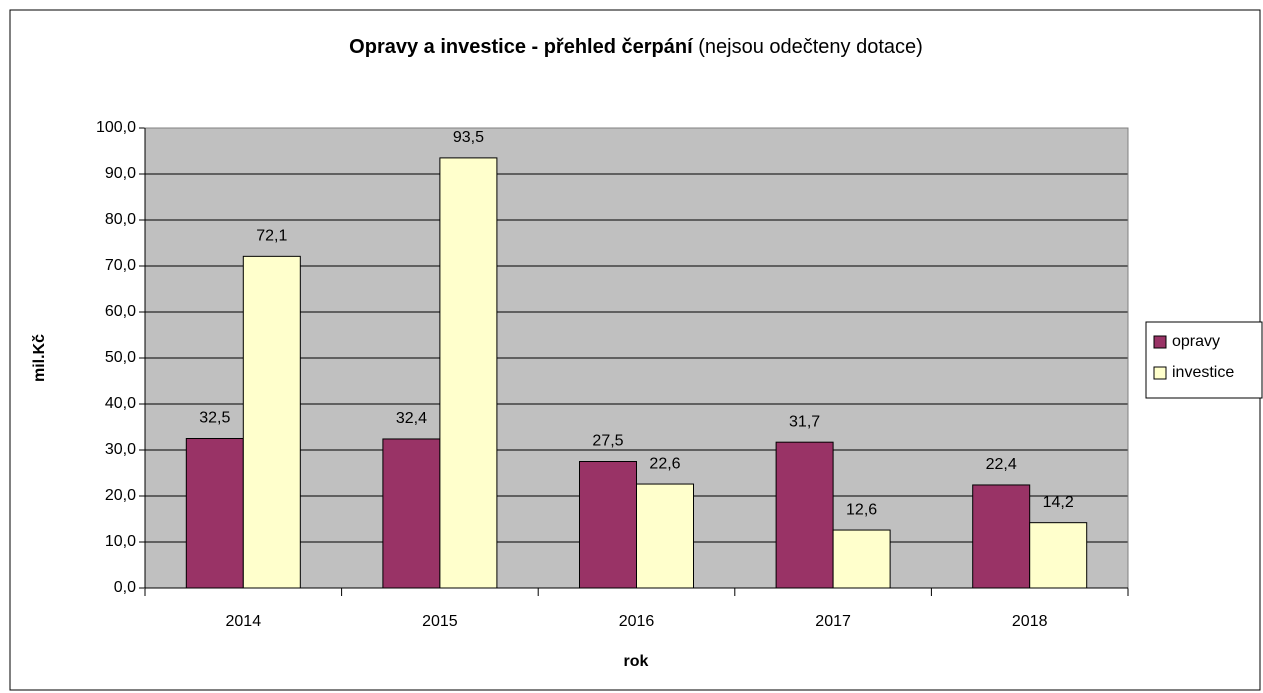 Image resolution: width=1263 pixels, height=693 pixels. What do you see at coordinates (1196, 341) in the screenshot?
I see `legend-label: opravy` at bounding box center [1196, 341].